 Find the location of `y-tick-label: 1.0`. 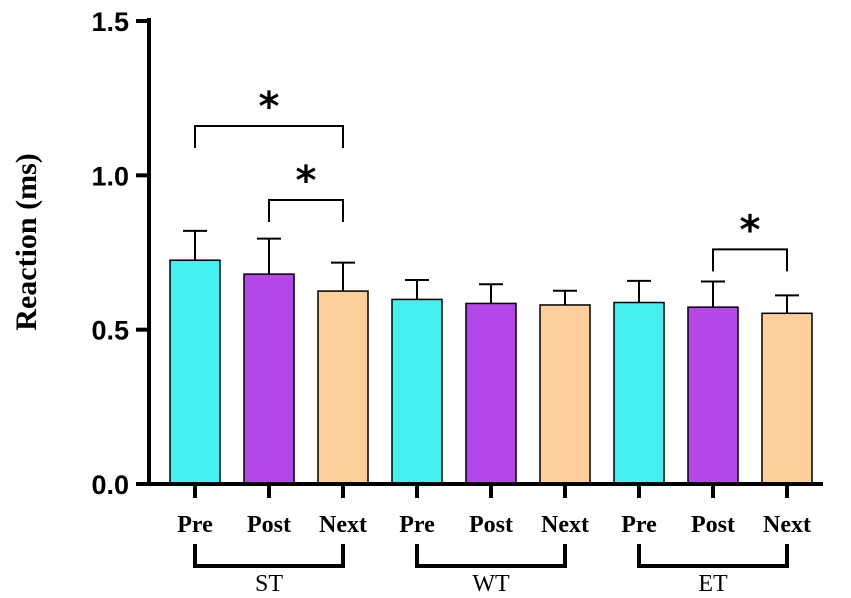

y-tick-label: 1.0 is located at coordinates (110, 176).